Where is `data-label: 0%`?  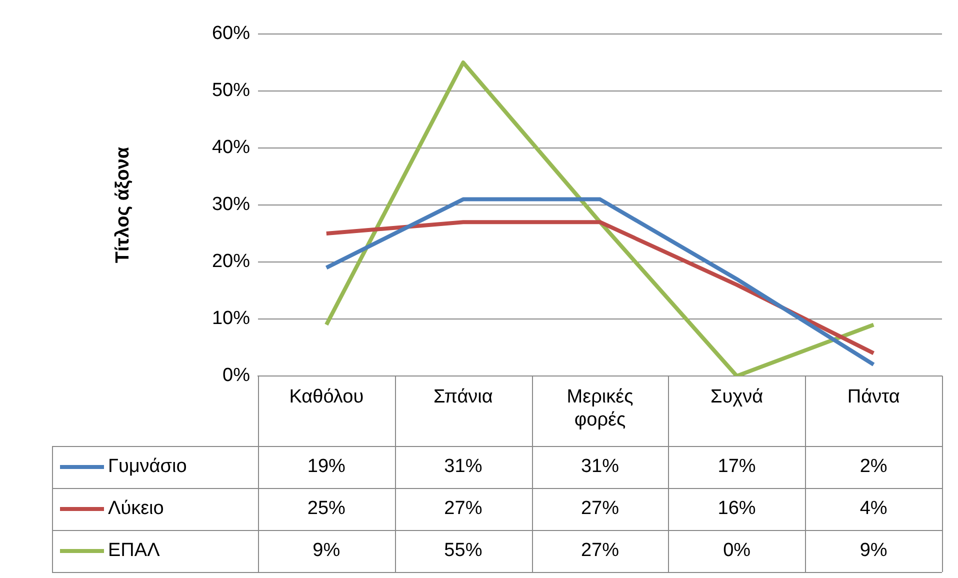 data-label: 0% is located at coordinates (737, 551).